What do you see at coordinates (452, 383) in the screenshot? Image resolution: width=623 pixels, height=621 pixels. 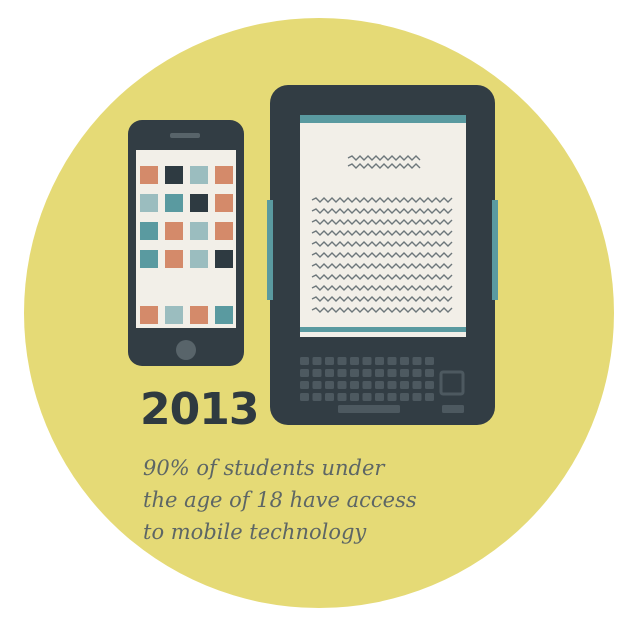 I see `dpad-icon` at bounding box center [452, 383].